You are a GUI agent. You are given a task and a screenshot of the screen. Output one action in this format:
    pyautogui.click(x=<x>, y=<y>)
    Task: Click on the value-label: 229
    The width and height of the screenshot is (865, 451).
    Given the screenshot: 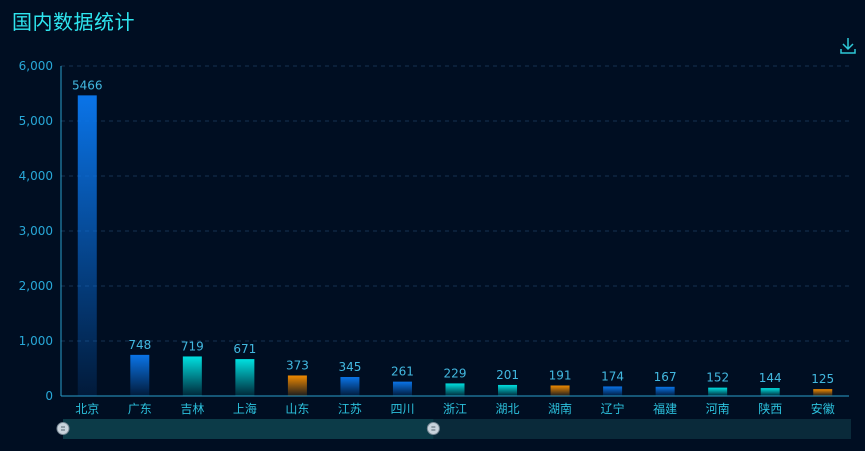 What is the action you would take?
    pyautogui.click(x=455, y=373)
    